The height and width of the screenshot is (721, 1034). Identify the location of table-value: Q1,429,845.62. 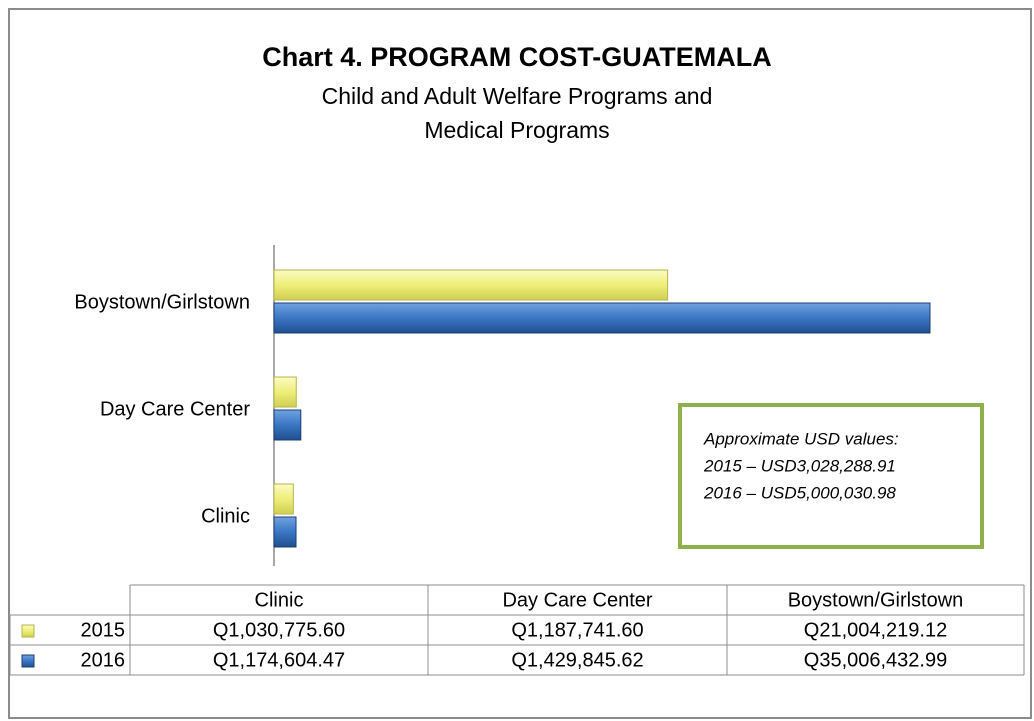
(577, 660).